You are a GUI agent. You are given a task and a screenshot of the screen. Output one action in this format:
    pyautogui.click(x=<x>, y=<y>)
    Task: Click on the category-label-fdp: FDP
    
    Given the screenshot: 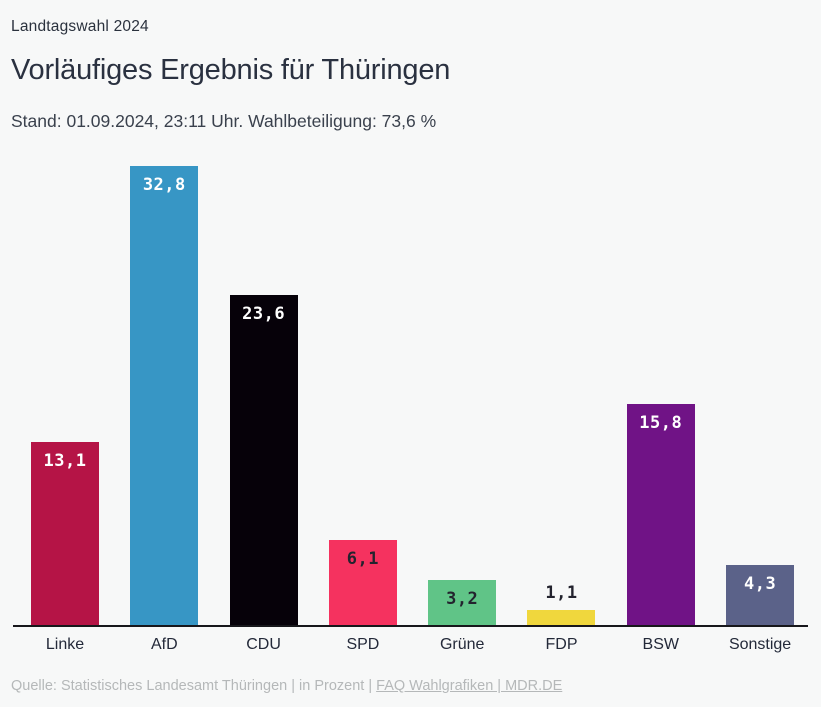 What is the action you would take?
    pyautogui.click(x=561, y=644)
    